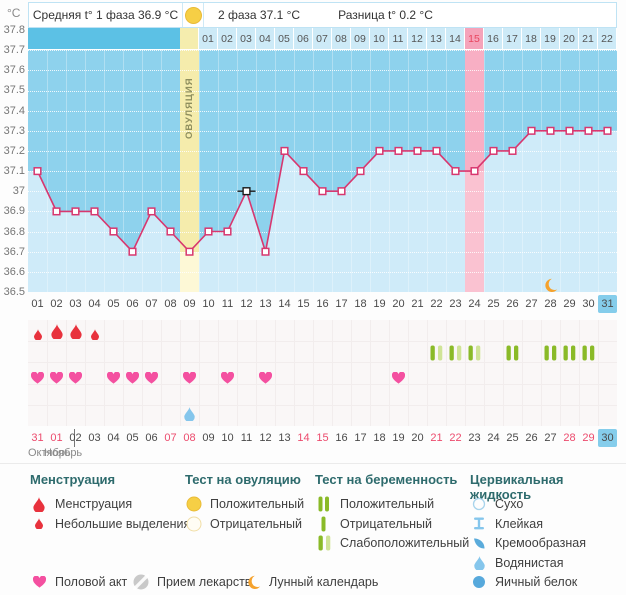 Image resolution: width=626 pixels, height=595 pixels. Describe the element at coordinates (170, 438) in the screenshot. I see `date-07: 07` at that location.